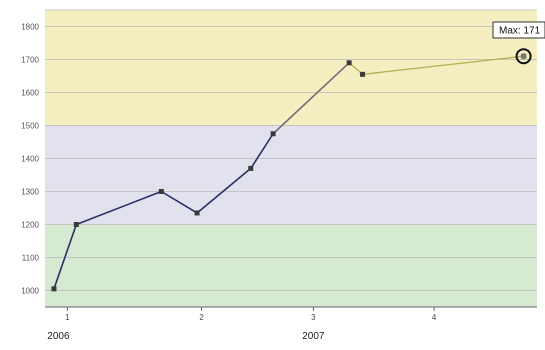  Describe the element at coordinates (30, 27) in the screenshot. I see `y-tick-label: 1800` at that location.